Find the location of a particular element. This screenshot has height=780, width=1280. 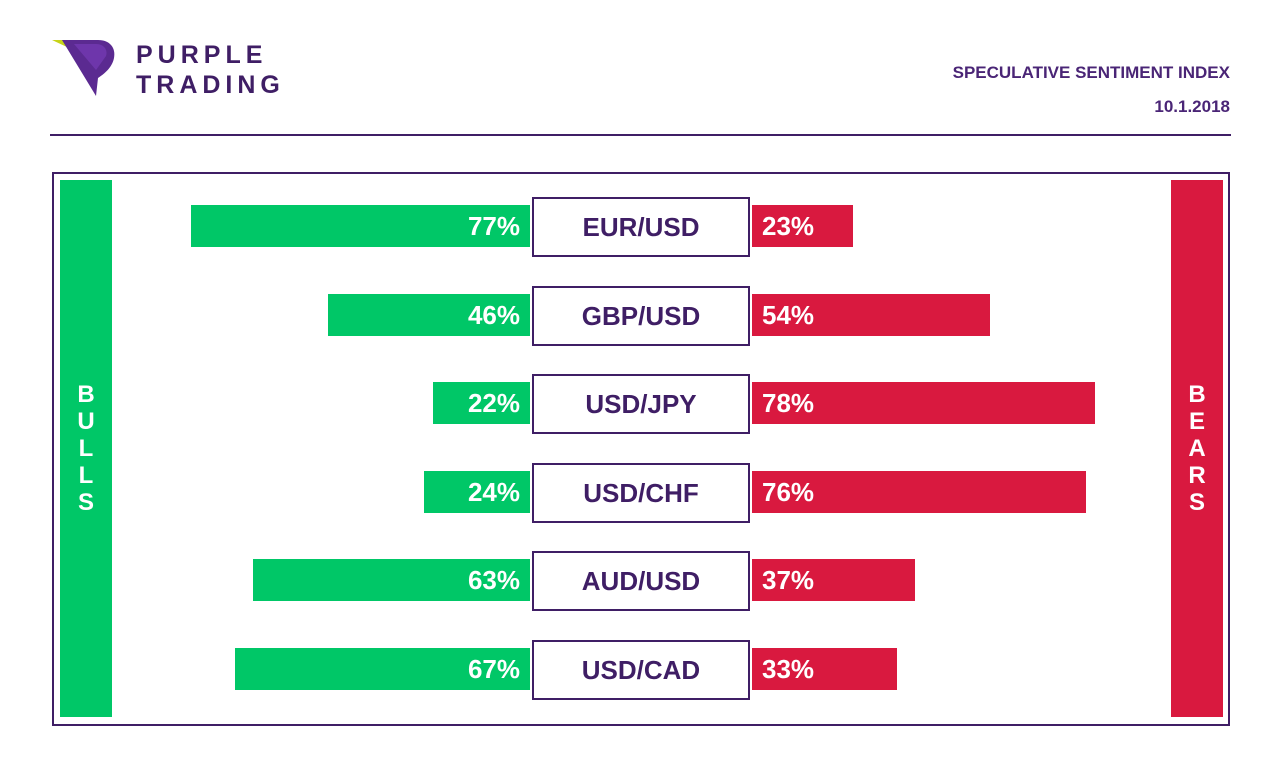

bear-bar: 37% is located at coordinates (833, 580).